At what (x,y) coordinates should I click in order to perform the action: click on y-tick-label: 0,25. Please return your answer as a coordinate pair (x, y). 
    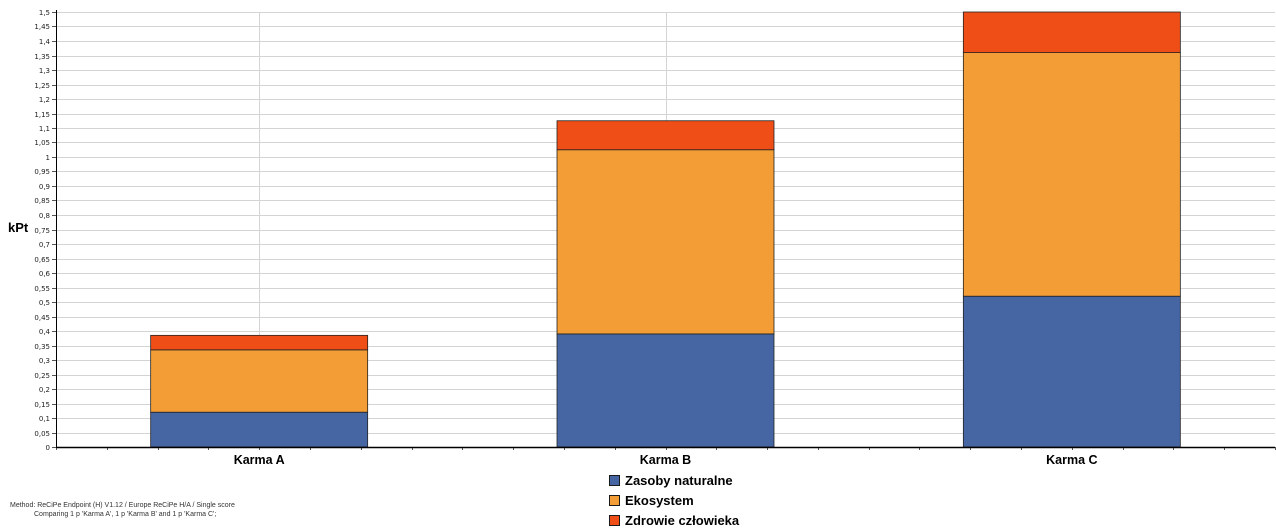
    Looking at the image, I should click on (42, 376).